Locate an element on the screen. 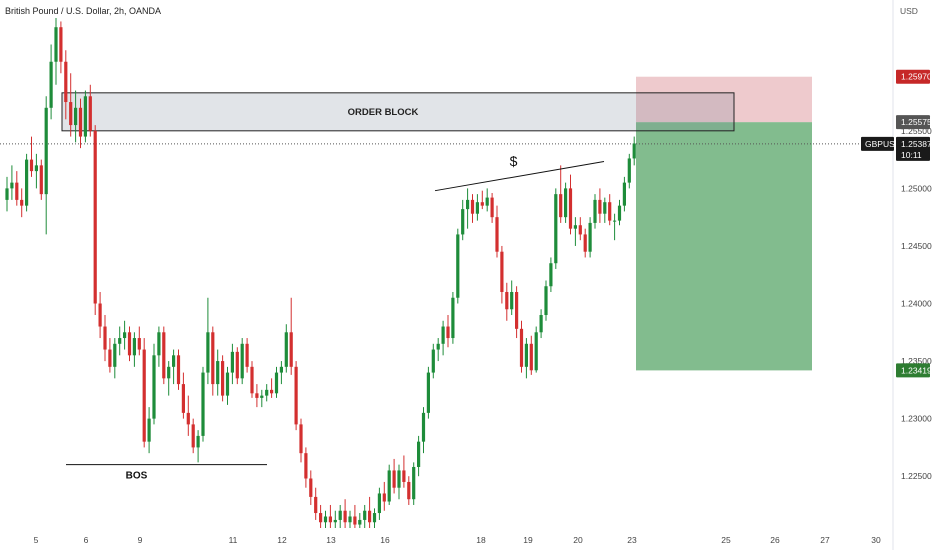  order-block-rectangle is located at coordinates (398, 112).